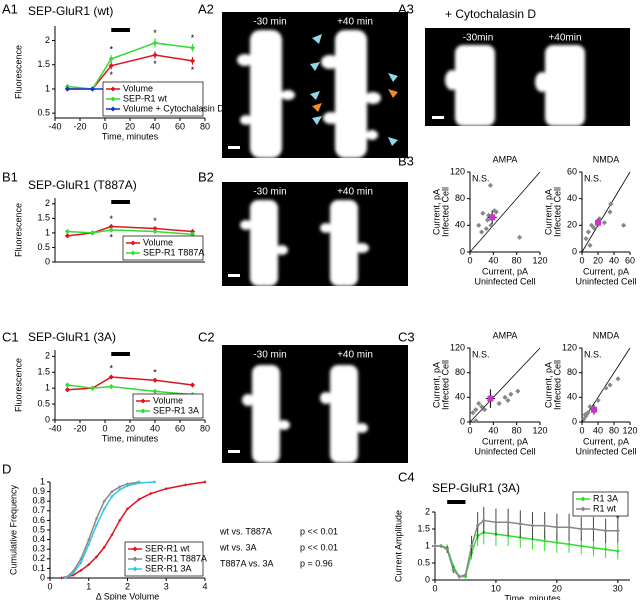  I want to click on y-tick-label: 1.5, so click(43, 64).